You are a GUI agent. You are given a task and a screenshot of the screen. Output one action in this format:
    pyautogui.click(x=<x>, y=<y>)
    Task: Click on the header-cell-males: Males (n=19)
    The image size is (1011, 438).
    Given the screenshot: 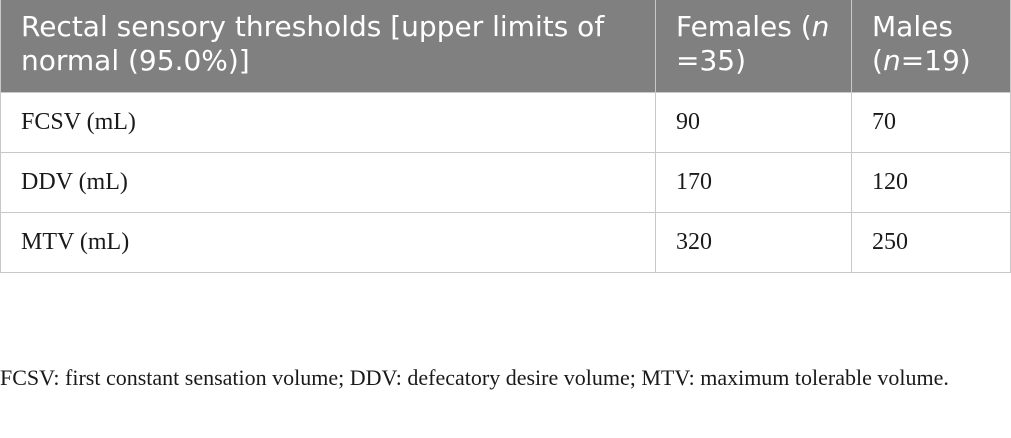 What is the action you would take?
    pyautogui.click(x=931, y=46)
    